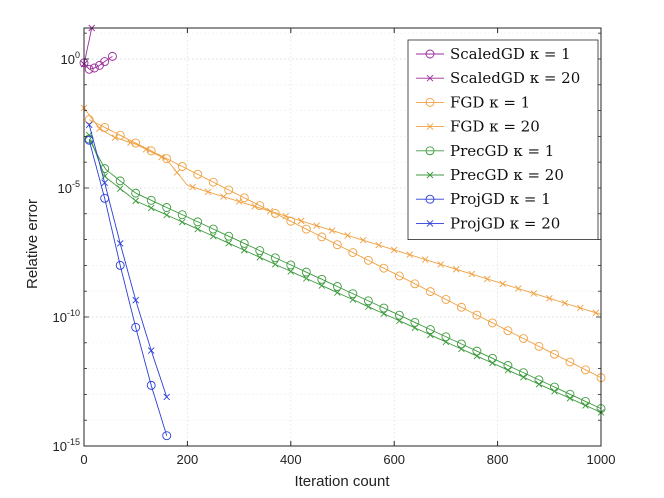 The width and height of the screenshot is (664, 498). Describe the element at coordinates (503, 140) in the screenshot. I see `legend-box` at that location.